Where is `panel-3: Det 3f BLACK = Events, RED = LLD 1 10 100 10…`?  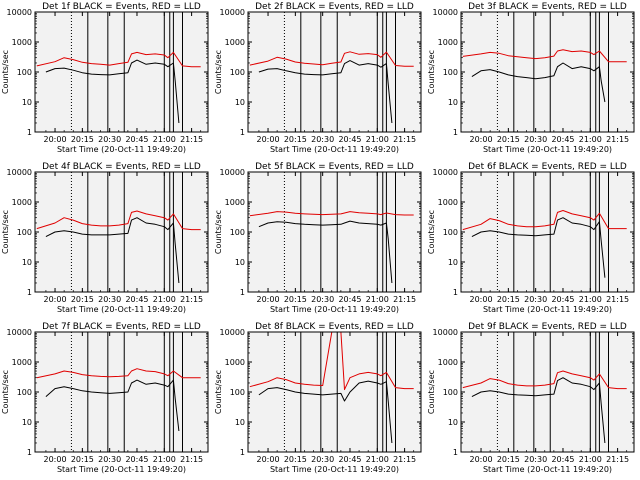 panel-3: Det 3f BLACK = Events, RED = LLD 1 10 100 10… is located at coordinates (531, 78).